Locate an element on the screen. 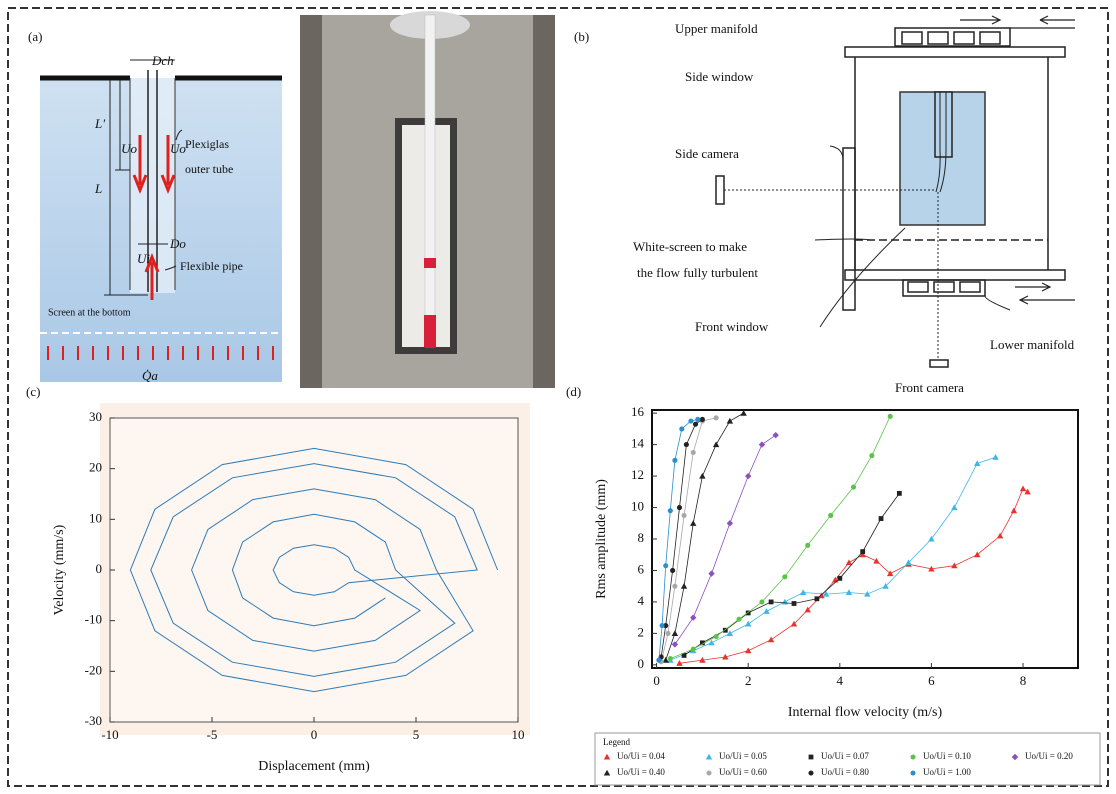  x-tick-label: -5 is located at coordinates (212, 734).